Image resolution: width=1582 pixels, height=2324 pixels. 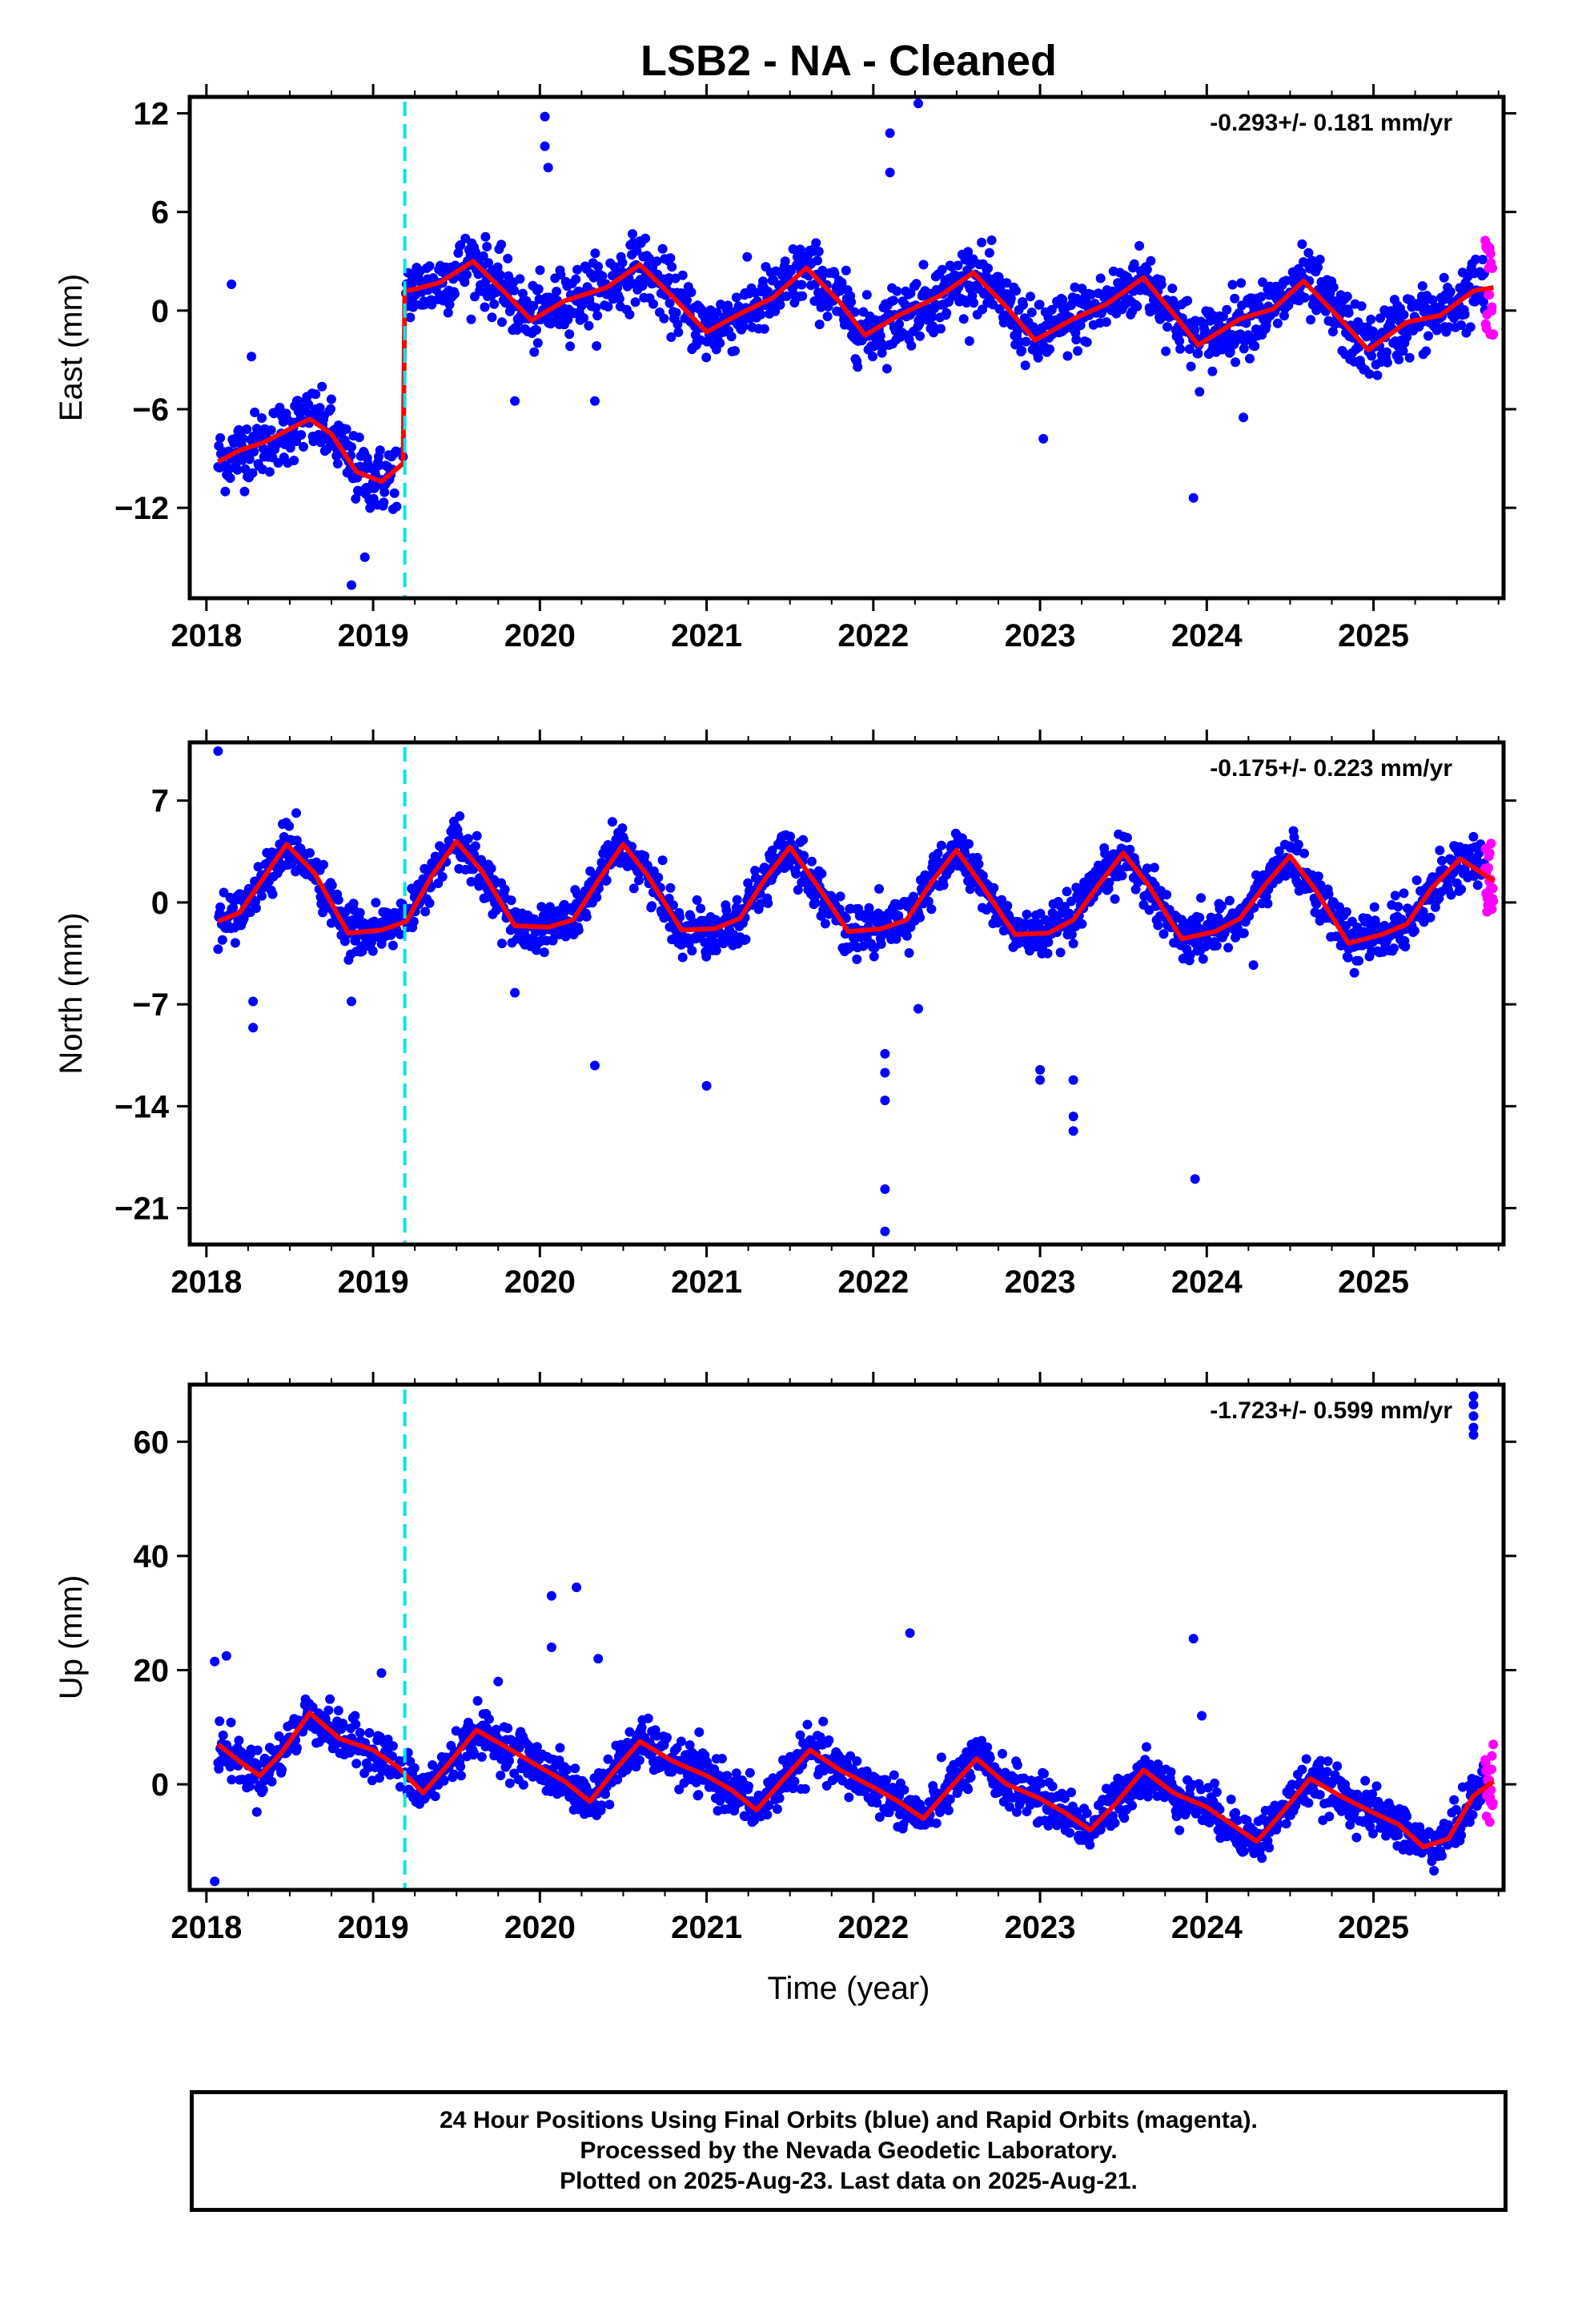 I want to click on x-tick-label: 2018, so click(x=207, y=635).